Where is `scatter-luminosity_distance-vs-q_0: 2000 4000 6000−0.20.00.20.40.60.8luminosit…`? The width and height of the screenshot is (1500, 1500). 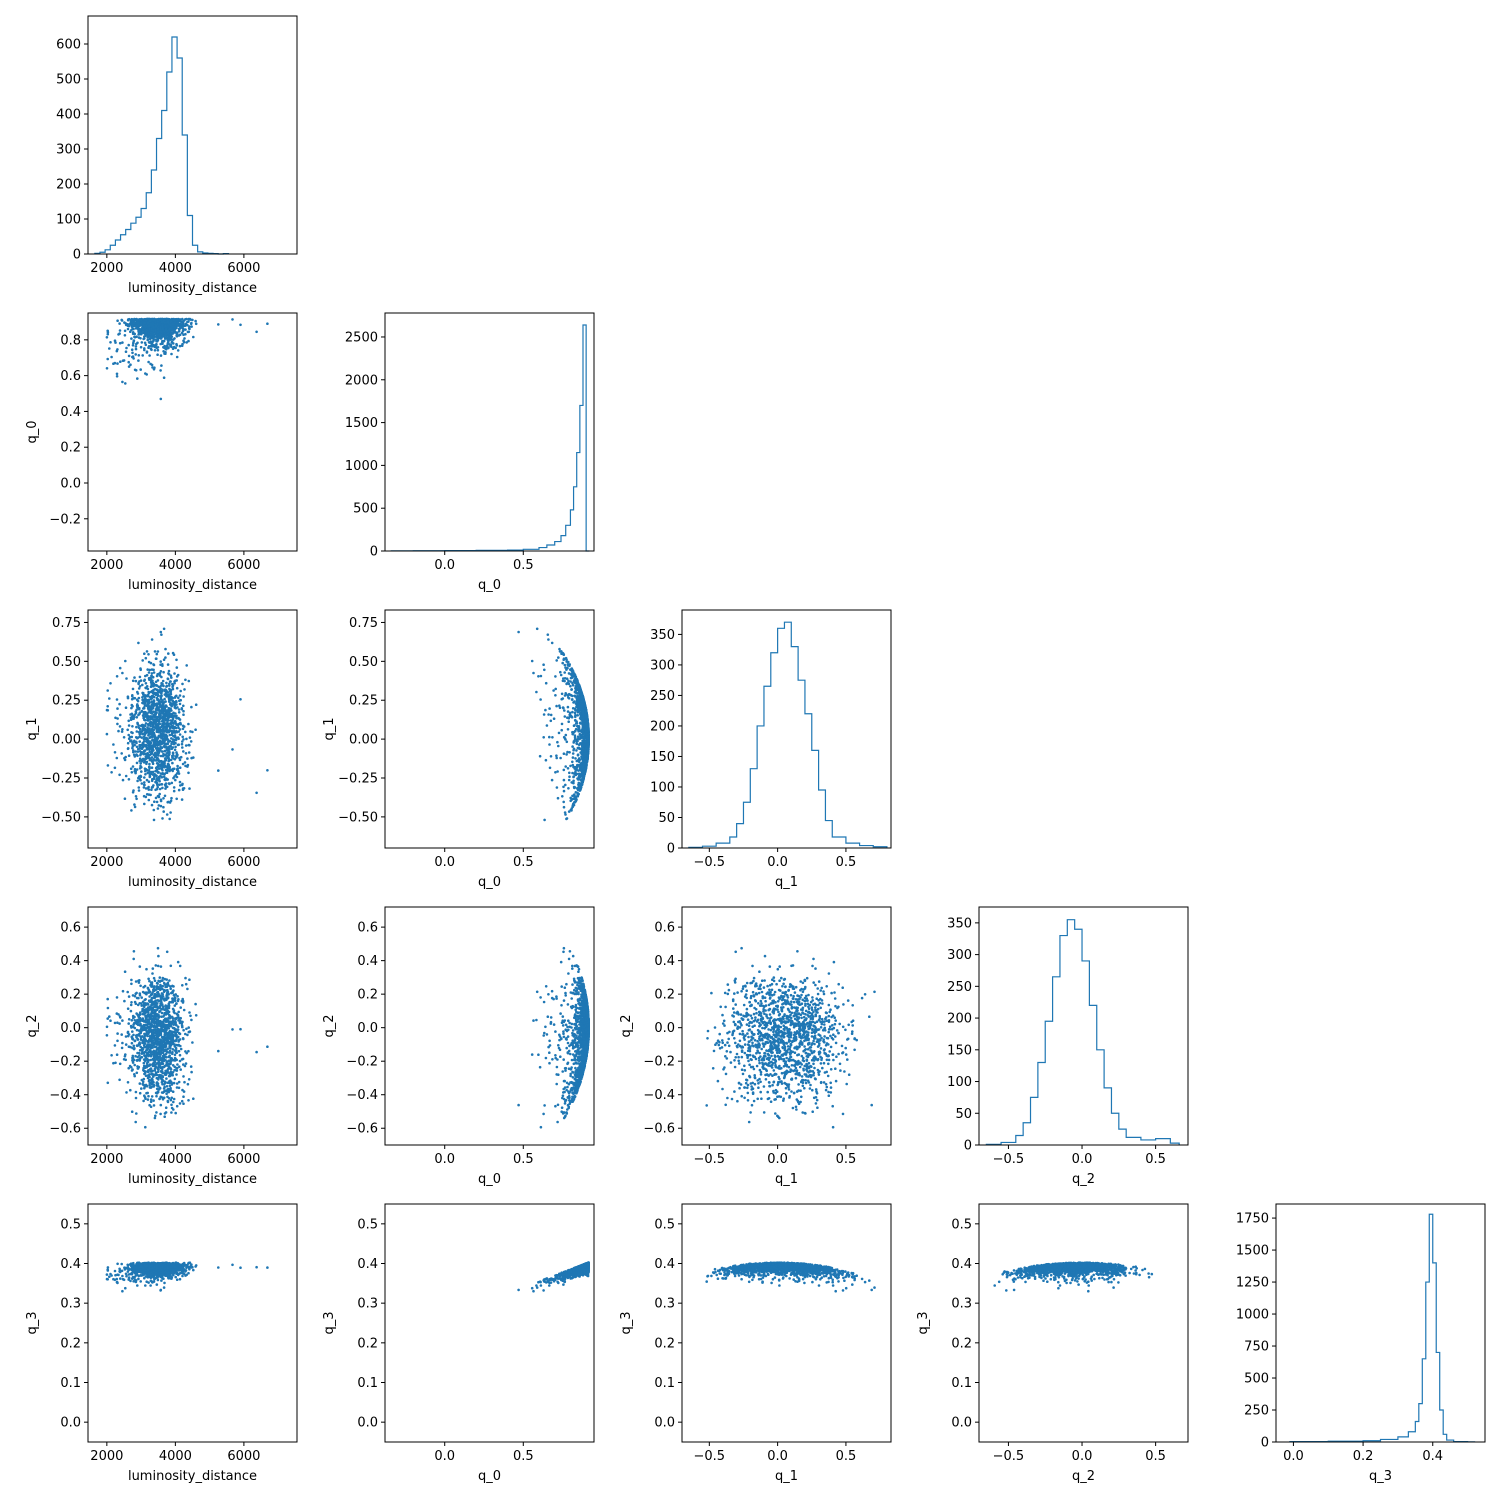
scatter-luminosity_distance-vs-q_0: 2000 4000 6000−0.20.00.20.40.60.8luminosit… is located at coordinates (161, 452).